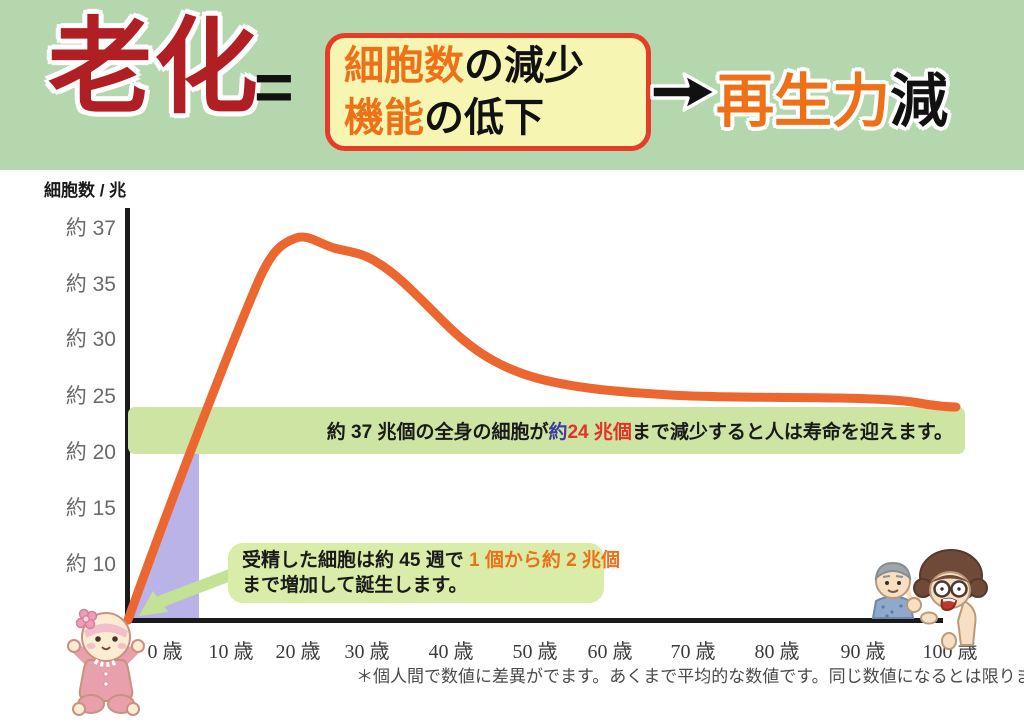 The image size is (1024, 724). I want to click on x-tick-0: 0 歳, so click(165, 652).